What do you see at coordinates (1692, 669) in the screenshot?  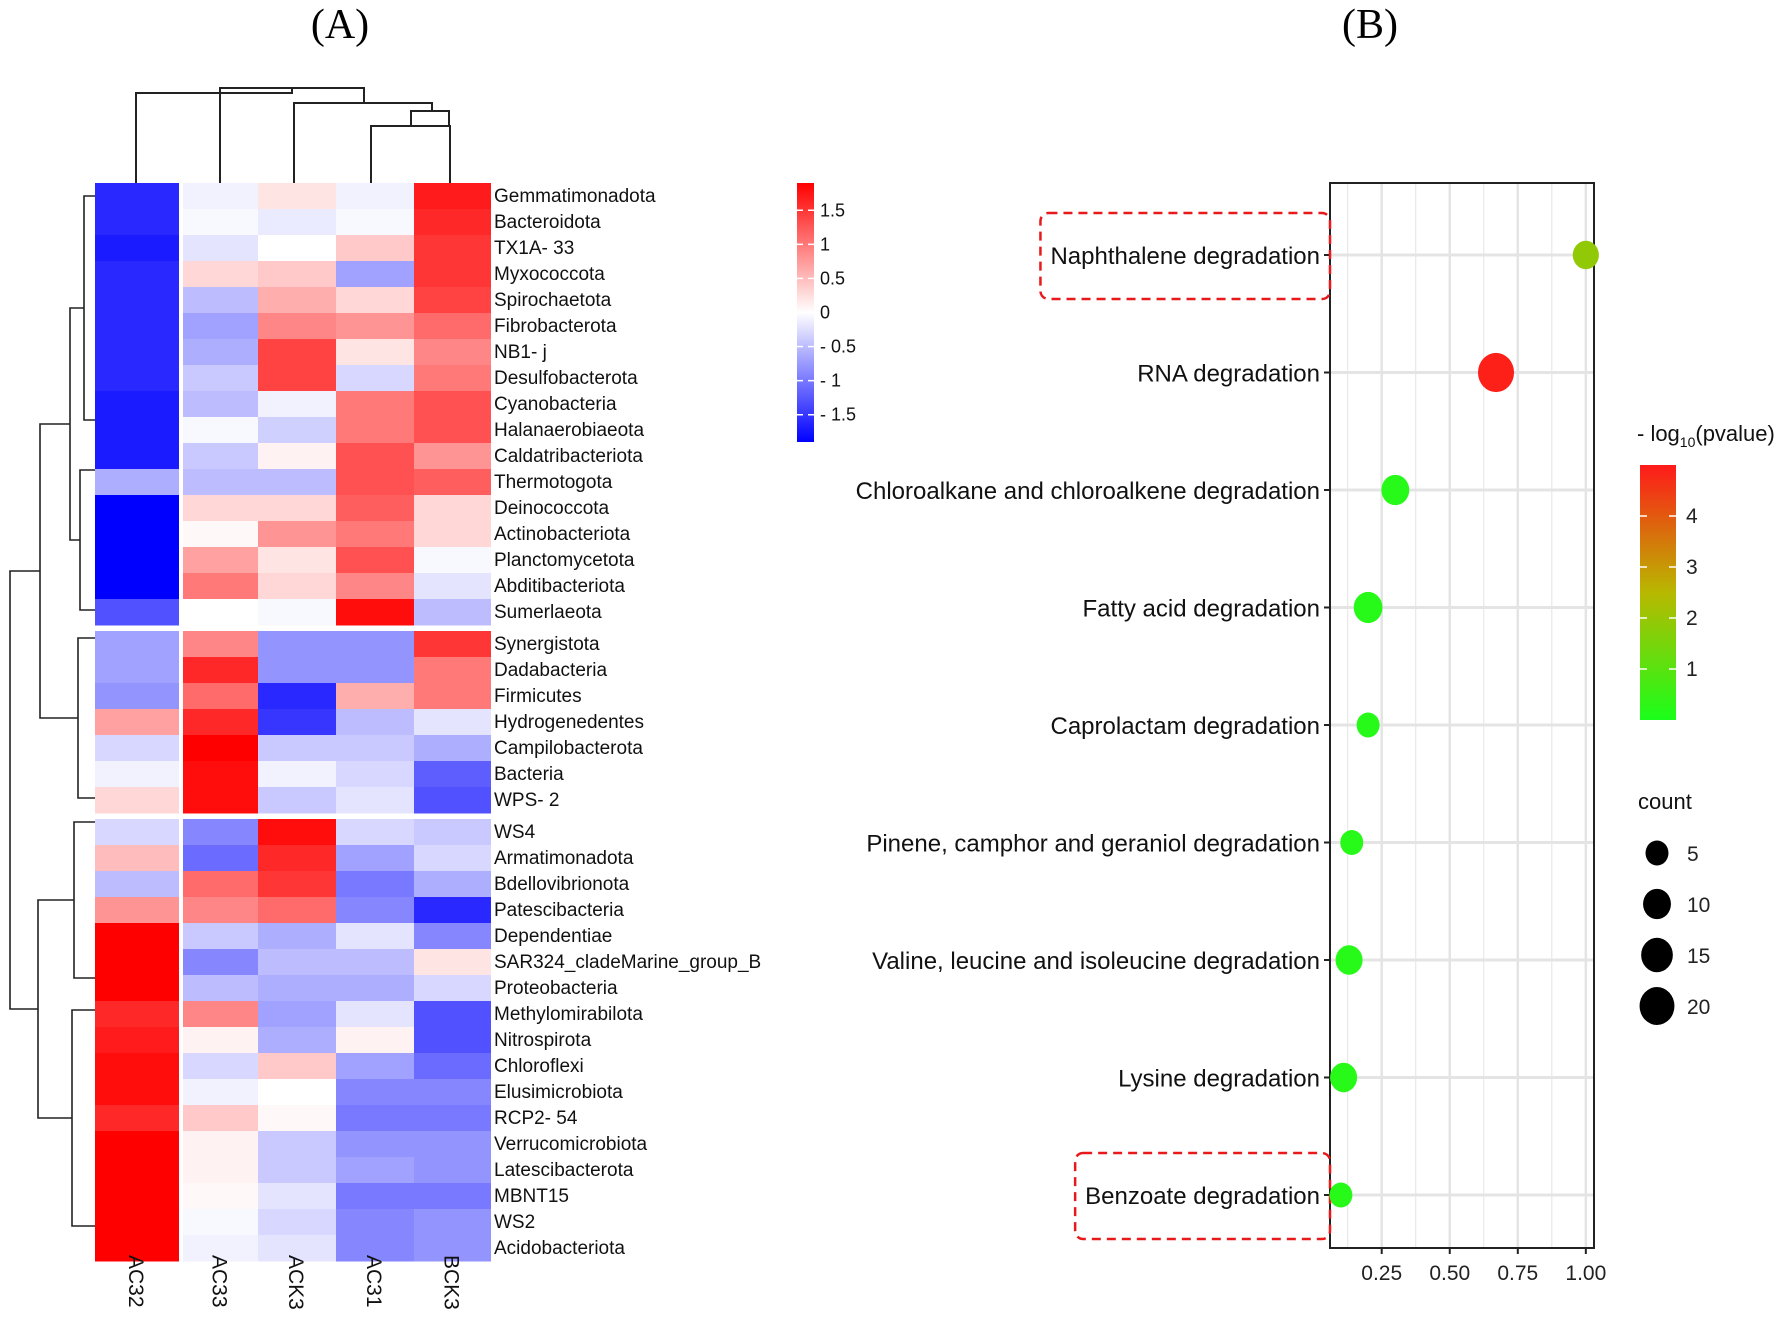 I see `pvalue-tick-label: 1` at bounding box center [1692, 669].